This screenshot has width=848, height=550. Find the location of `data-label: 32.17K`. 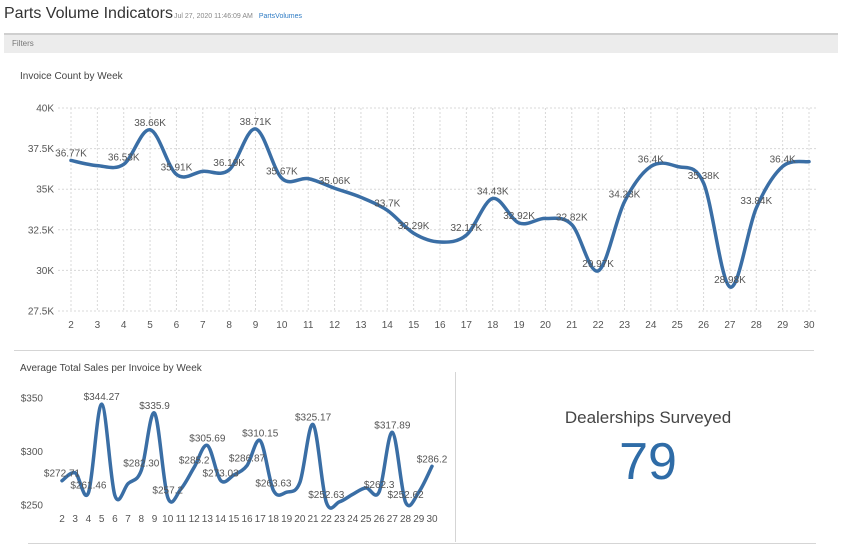

data-label: 32.17K is located at coordinates (467, 228).